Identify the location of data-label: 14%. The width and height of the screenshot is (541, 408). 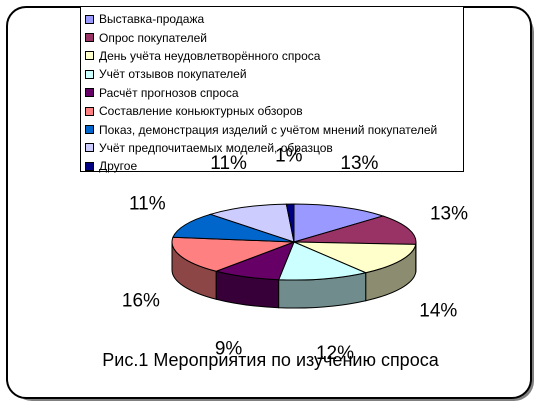
(438, 310).